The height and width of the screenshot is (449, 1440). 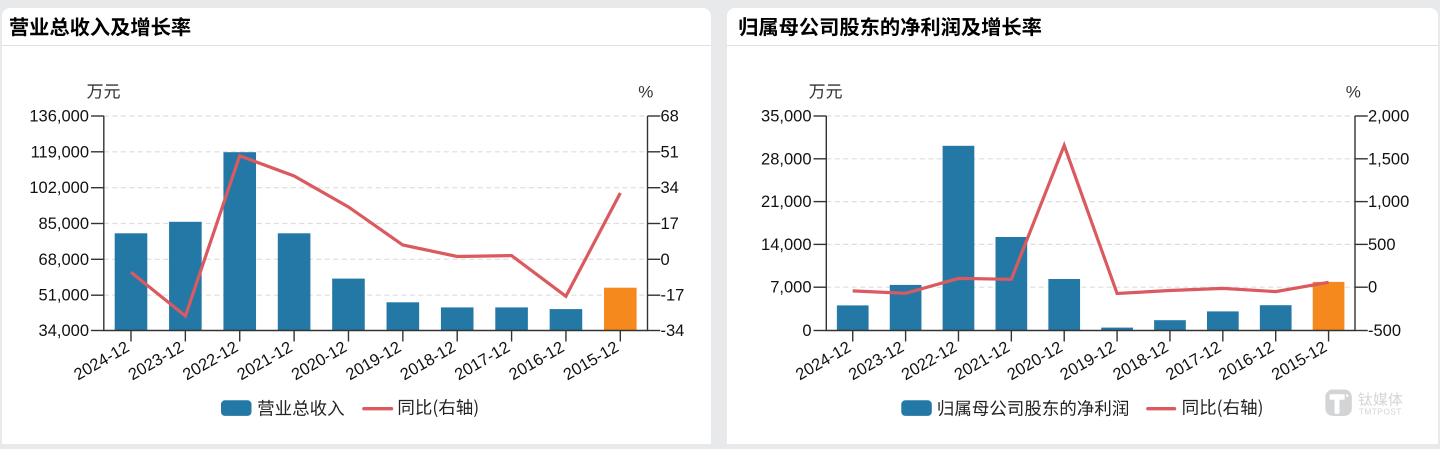 What do you see at coordinates (673, 296) in the screenshot?
I see `svg-text: -17` at bounding box center [673, 296].